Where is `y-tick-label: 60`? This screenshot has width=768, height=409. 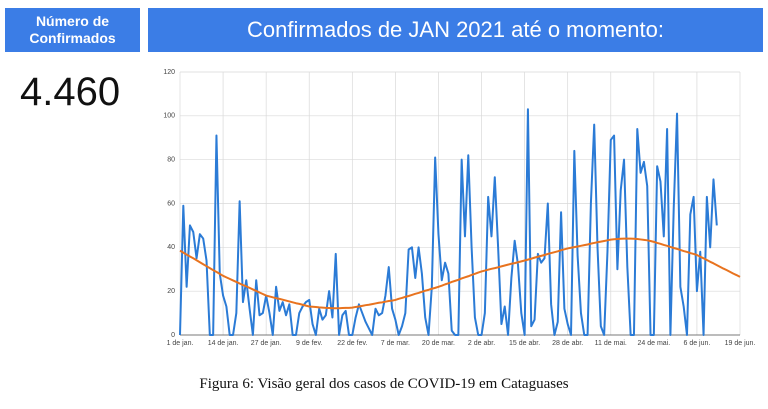
y-tick-label: 60 is located at coordinates (171, 203).